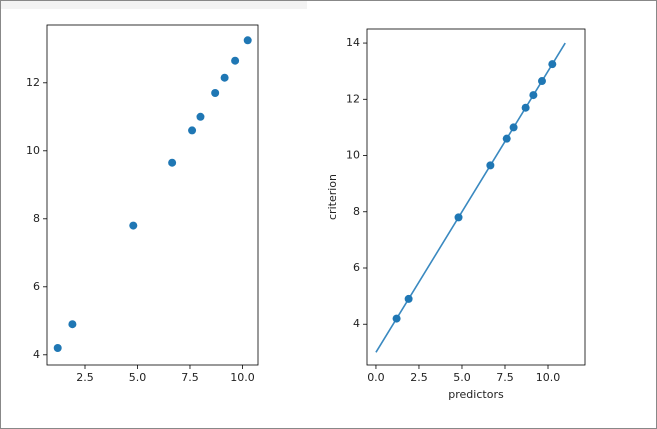  What do you see at coordinates (476, 394) in the screenshot?
I see `x-axis-label: predictors` at bounding box center [476, 394].